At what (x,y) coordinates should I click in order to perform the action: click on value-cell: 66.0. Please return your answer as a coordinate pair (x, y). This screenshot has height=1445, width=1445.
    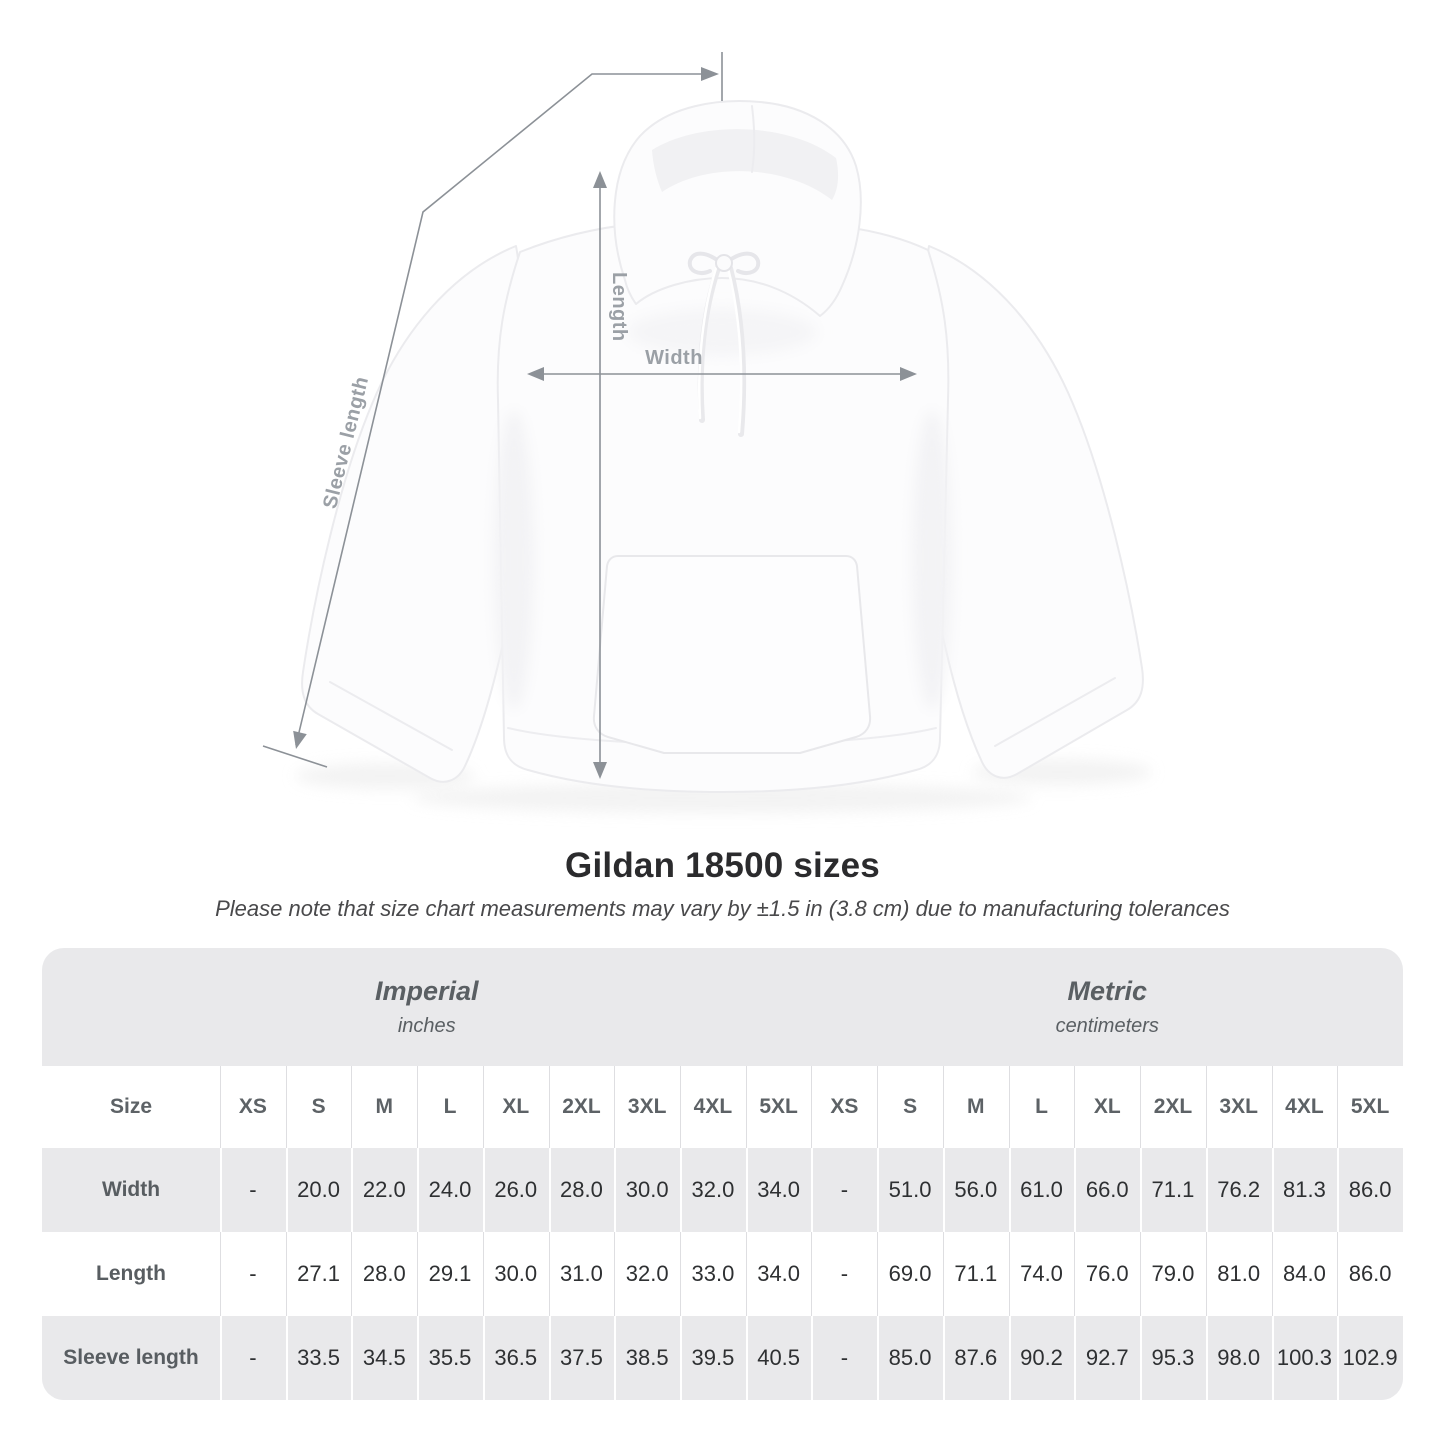
    Looking at the image, I should click on (1107, 1190).